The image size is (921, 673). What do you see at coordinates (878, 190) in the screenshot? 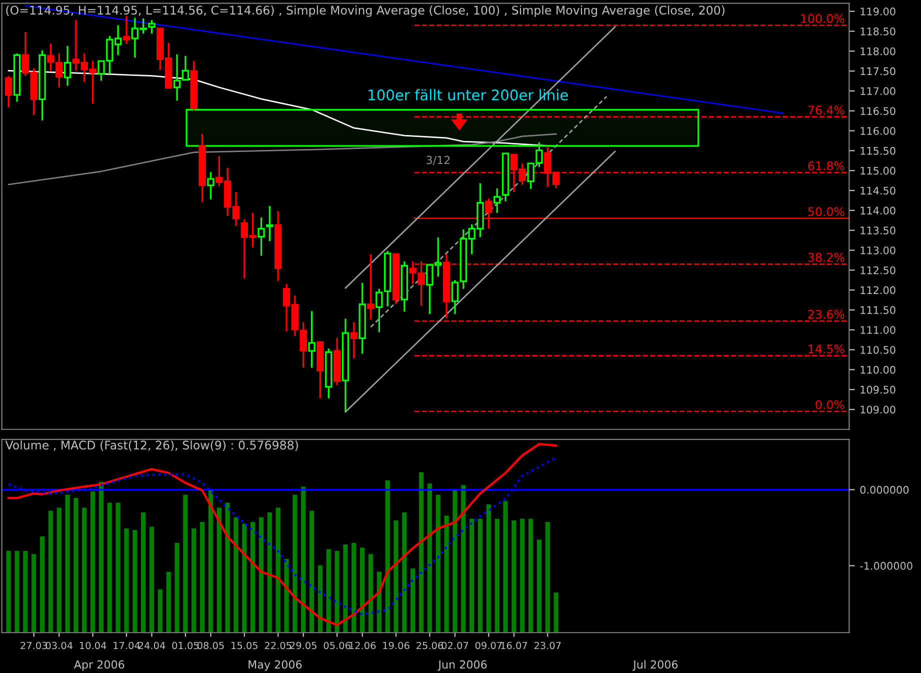
I see `y-tick-label: 114.50` at bounding box center [878, 190].